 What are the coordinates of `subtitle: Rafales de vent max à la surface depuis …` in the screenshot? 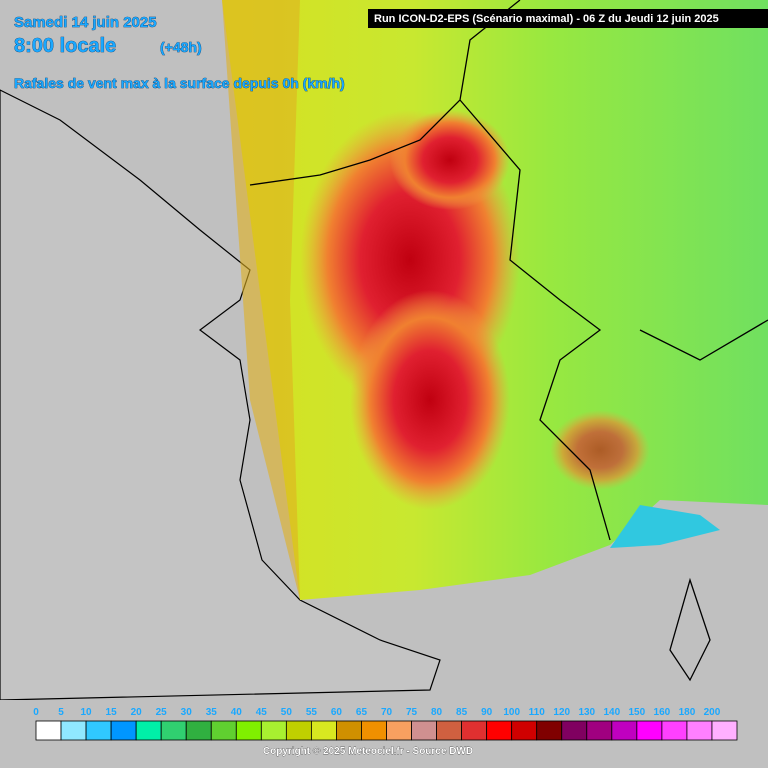 It's located at (179, 83).